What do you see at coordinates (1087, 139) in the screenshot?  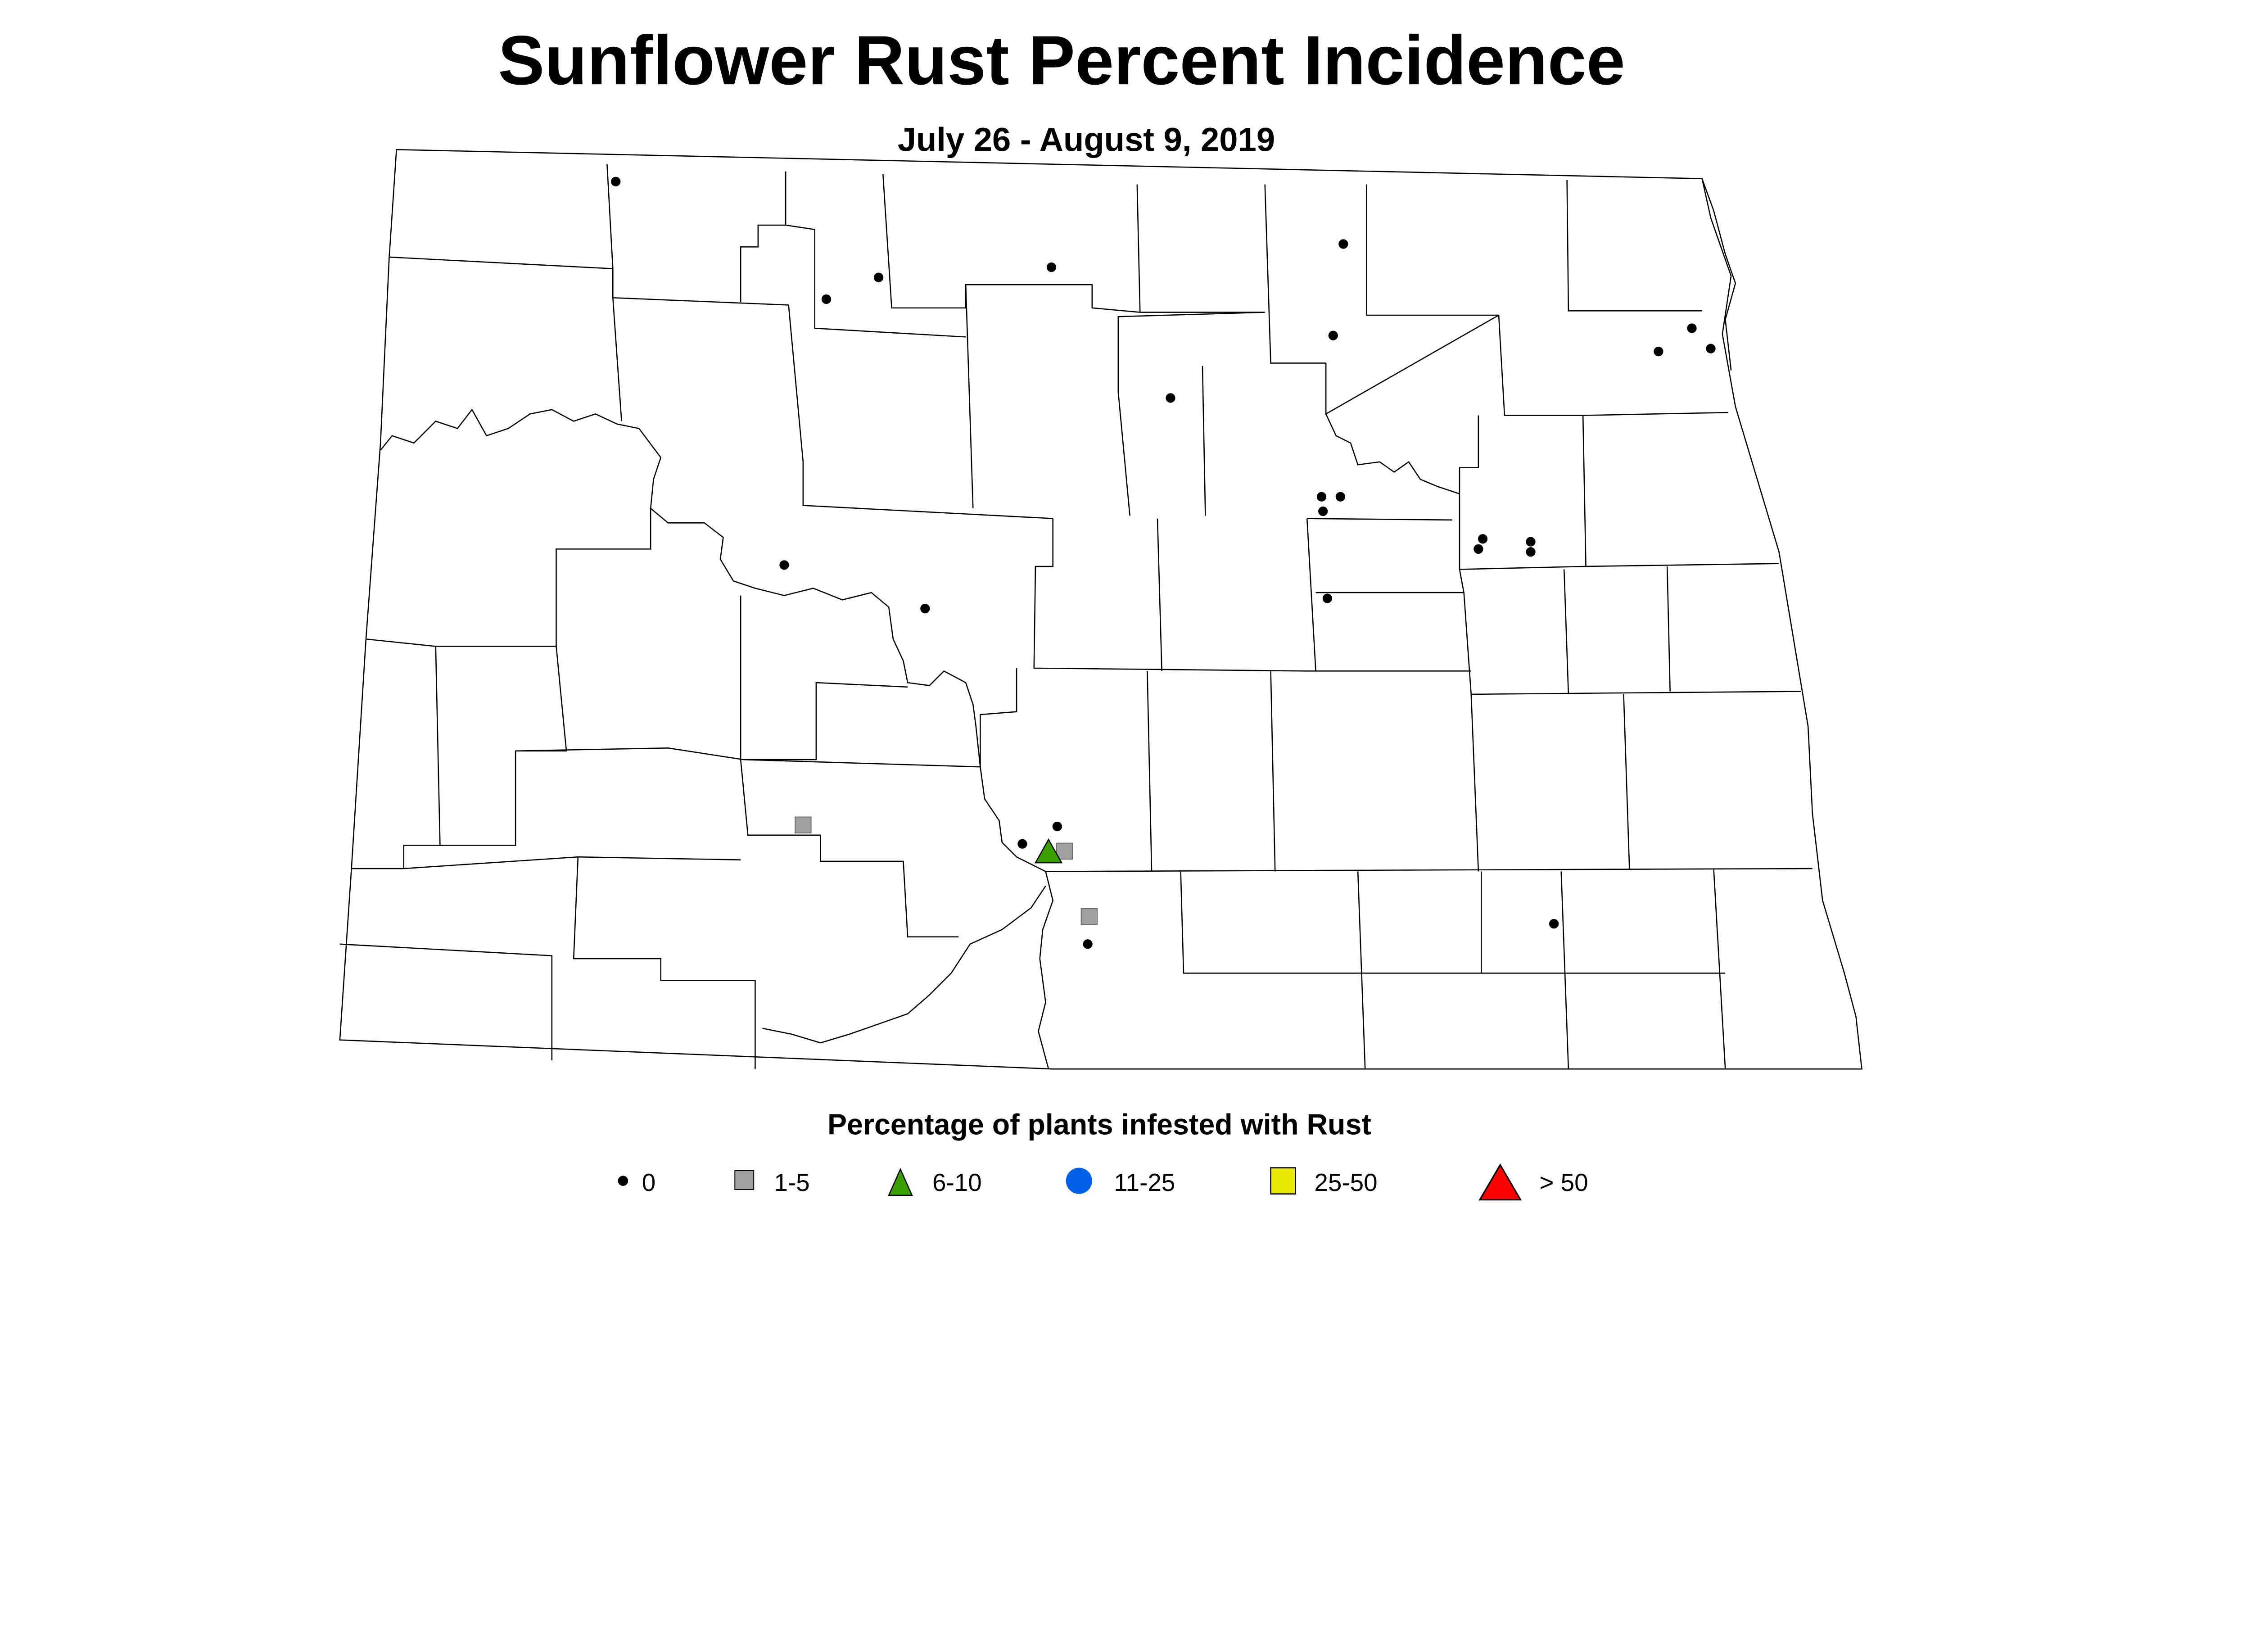 I see `map-subtitle: July 26 - August 9, 2019` at bounding box center [1087, 139].